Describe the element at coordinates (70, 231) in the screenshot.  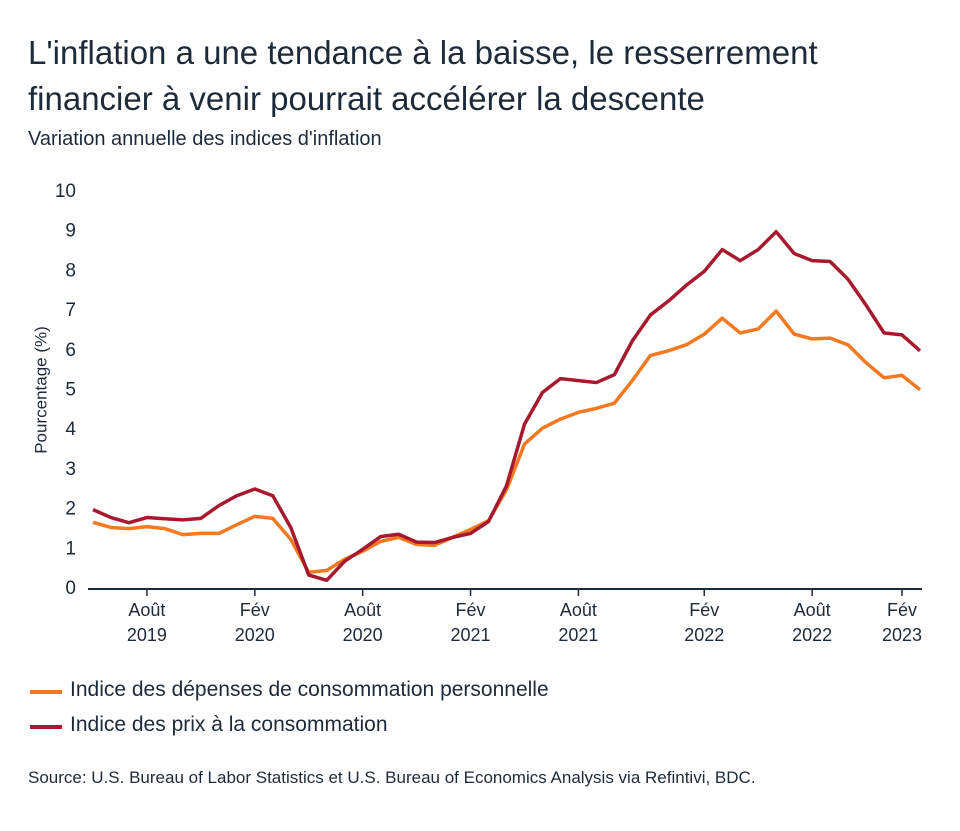
I see `y-tick-label: 9` at that location.